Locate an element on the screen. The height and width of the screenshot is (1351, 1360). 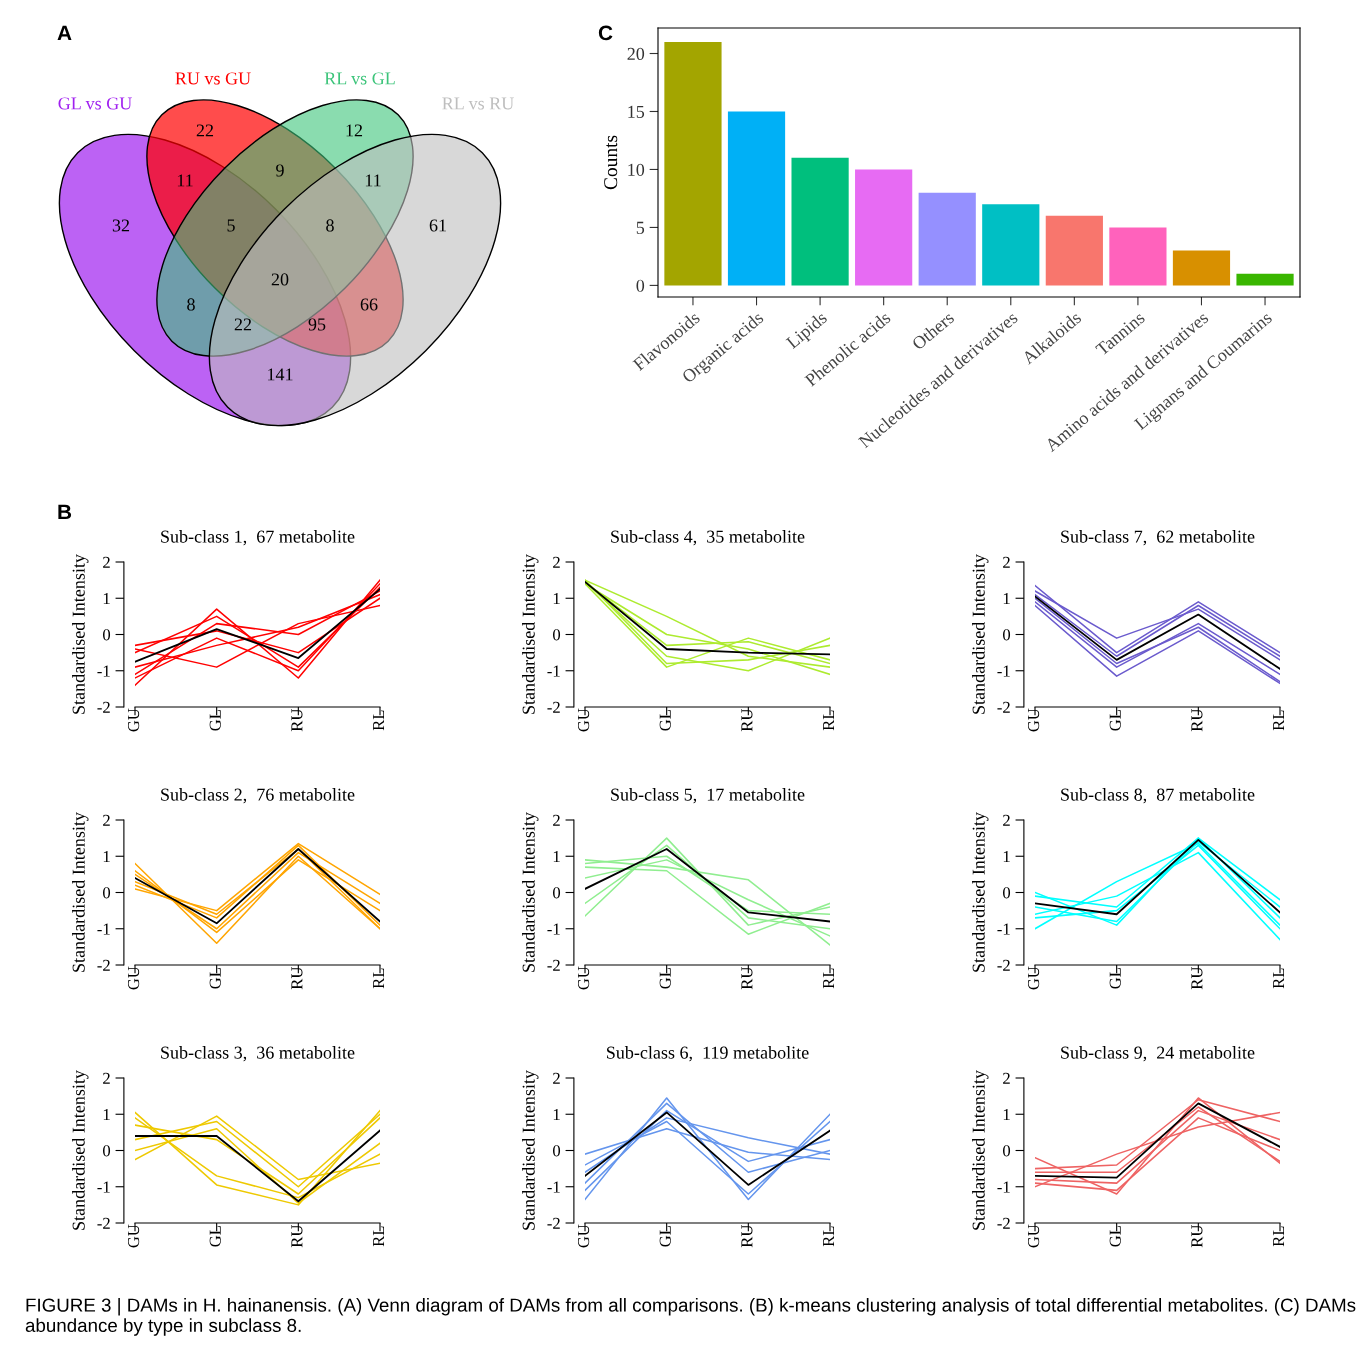
y-tick-label: 20 is located at coordinates (636, 53).